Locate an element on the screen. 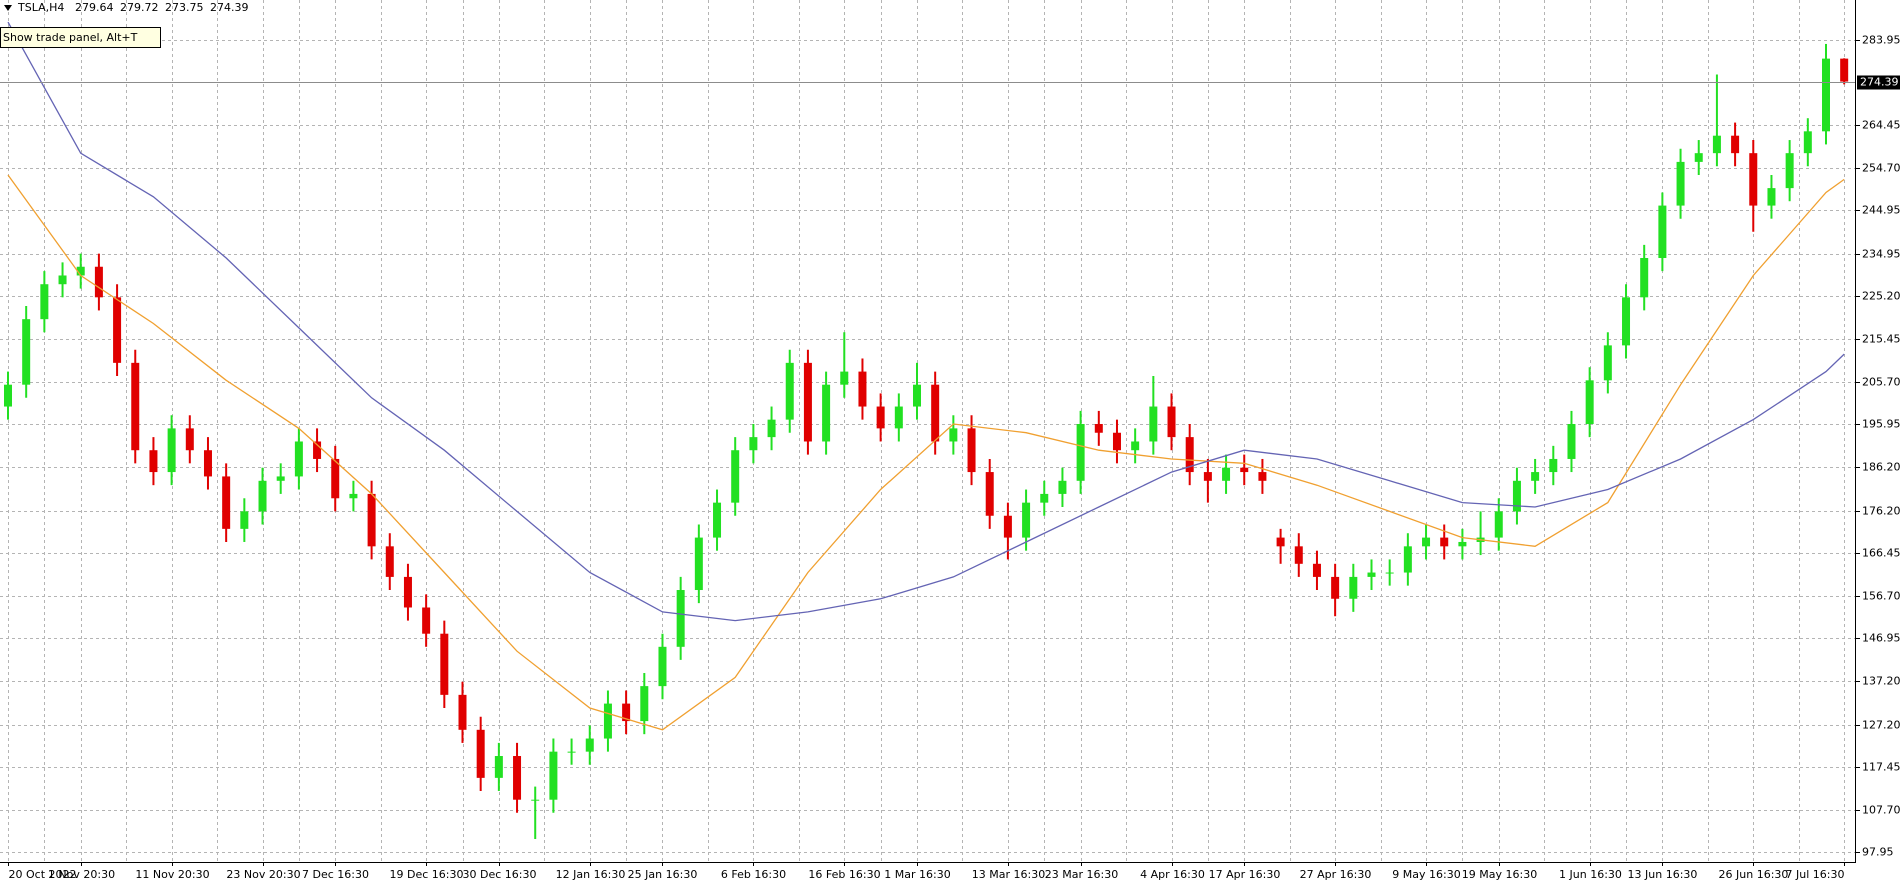 The height and width of the screenshot is (890, 1900). y-tick-label: 176.20 is located at coordinates (1881, 511).